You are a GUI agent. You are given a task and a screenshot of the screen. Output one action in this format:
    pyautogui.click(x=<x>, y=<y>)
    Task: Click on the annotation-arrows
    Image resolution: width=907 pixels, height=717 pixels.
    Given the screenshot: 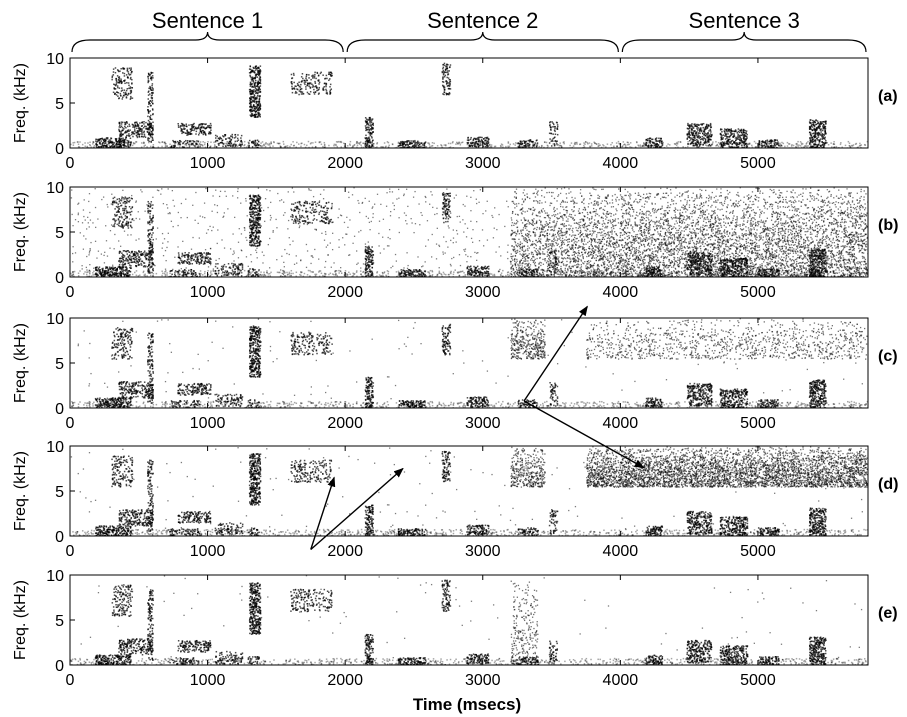 What is the action you would take?
    pyautogui.click(x=477, y=428)
    